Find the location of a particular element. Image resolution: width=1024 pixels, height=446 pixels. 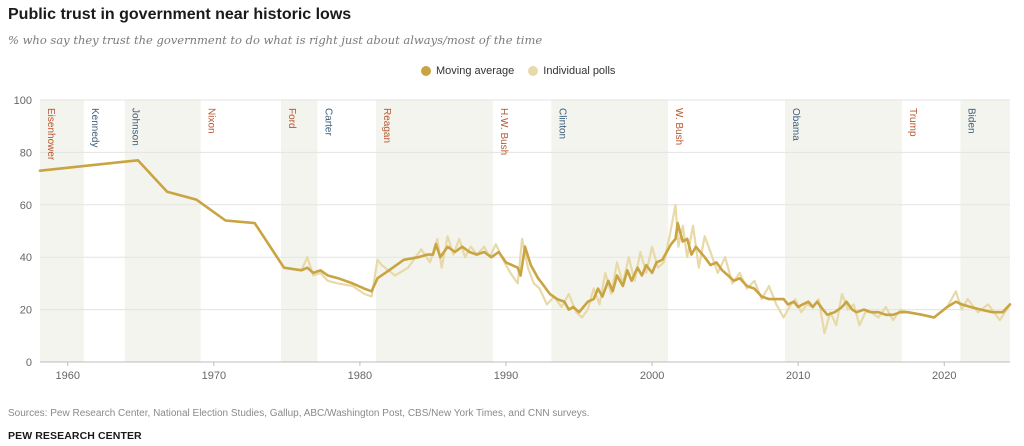

presidency-band-clinton is located at coordinates (610, 231).